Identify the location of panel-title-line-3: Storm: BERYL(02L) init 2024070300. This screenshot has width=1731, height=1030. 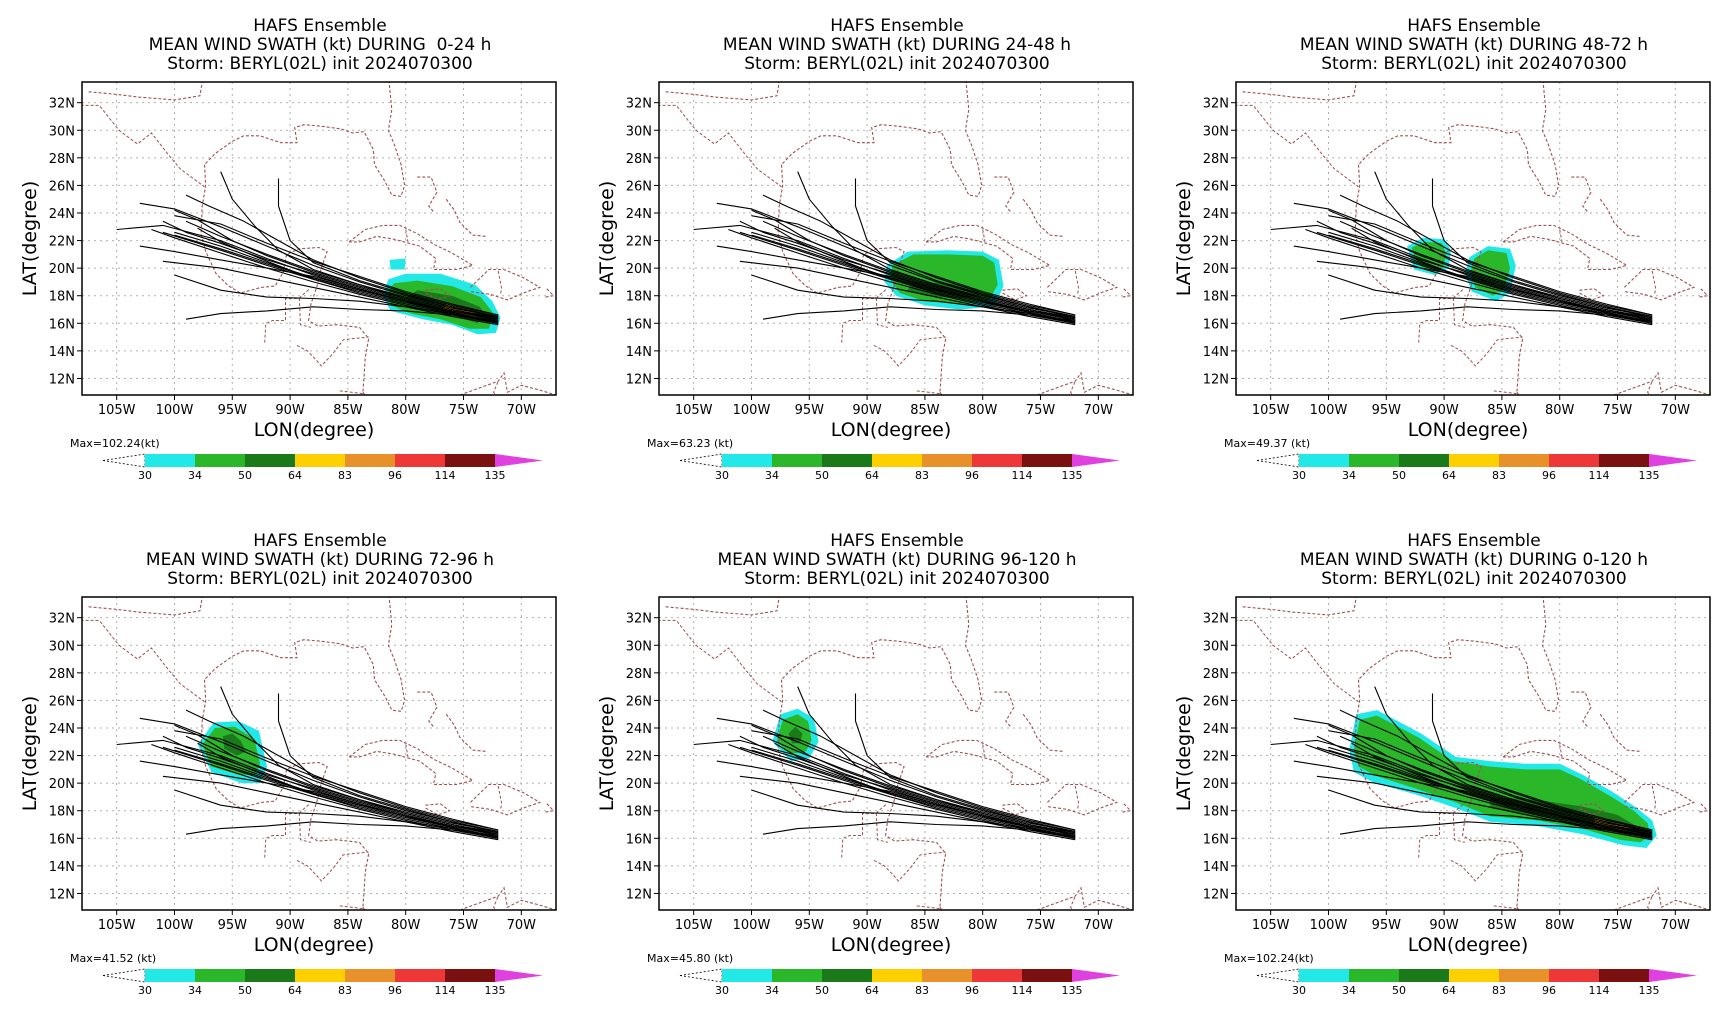
(320, 64).